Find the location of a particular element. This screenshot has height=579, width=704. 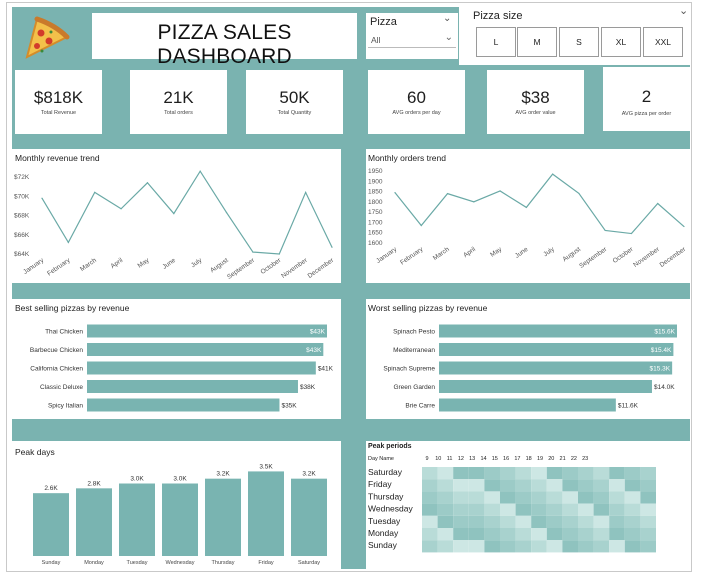

chevron-down-icon: ⌄ is located at coordinates (448, 37).